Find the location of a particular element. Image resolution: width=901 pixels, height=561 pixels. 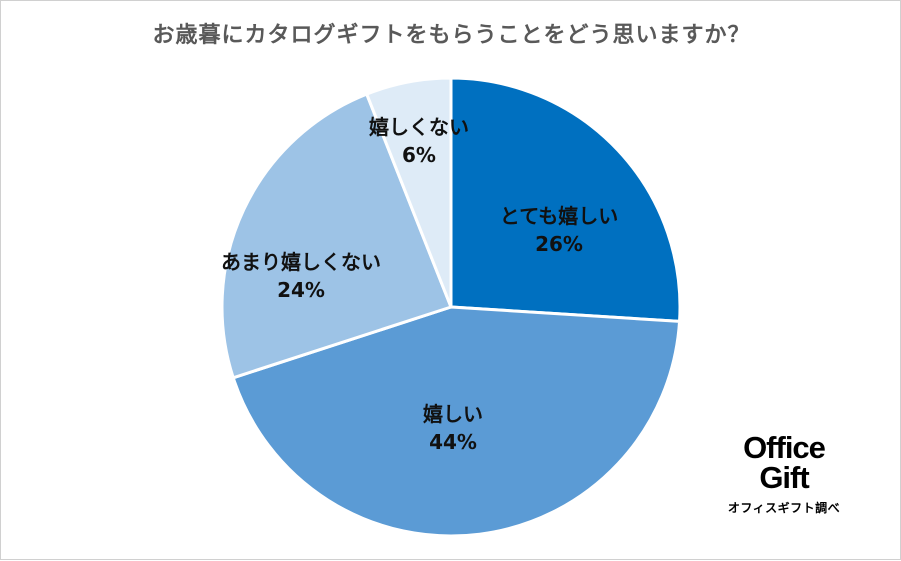

slice-value-label: 26% is located at coordinates (559, 244).